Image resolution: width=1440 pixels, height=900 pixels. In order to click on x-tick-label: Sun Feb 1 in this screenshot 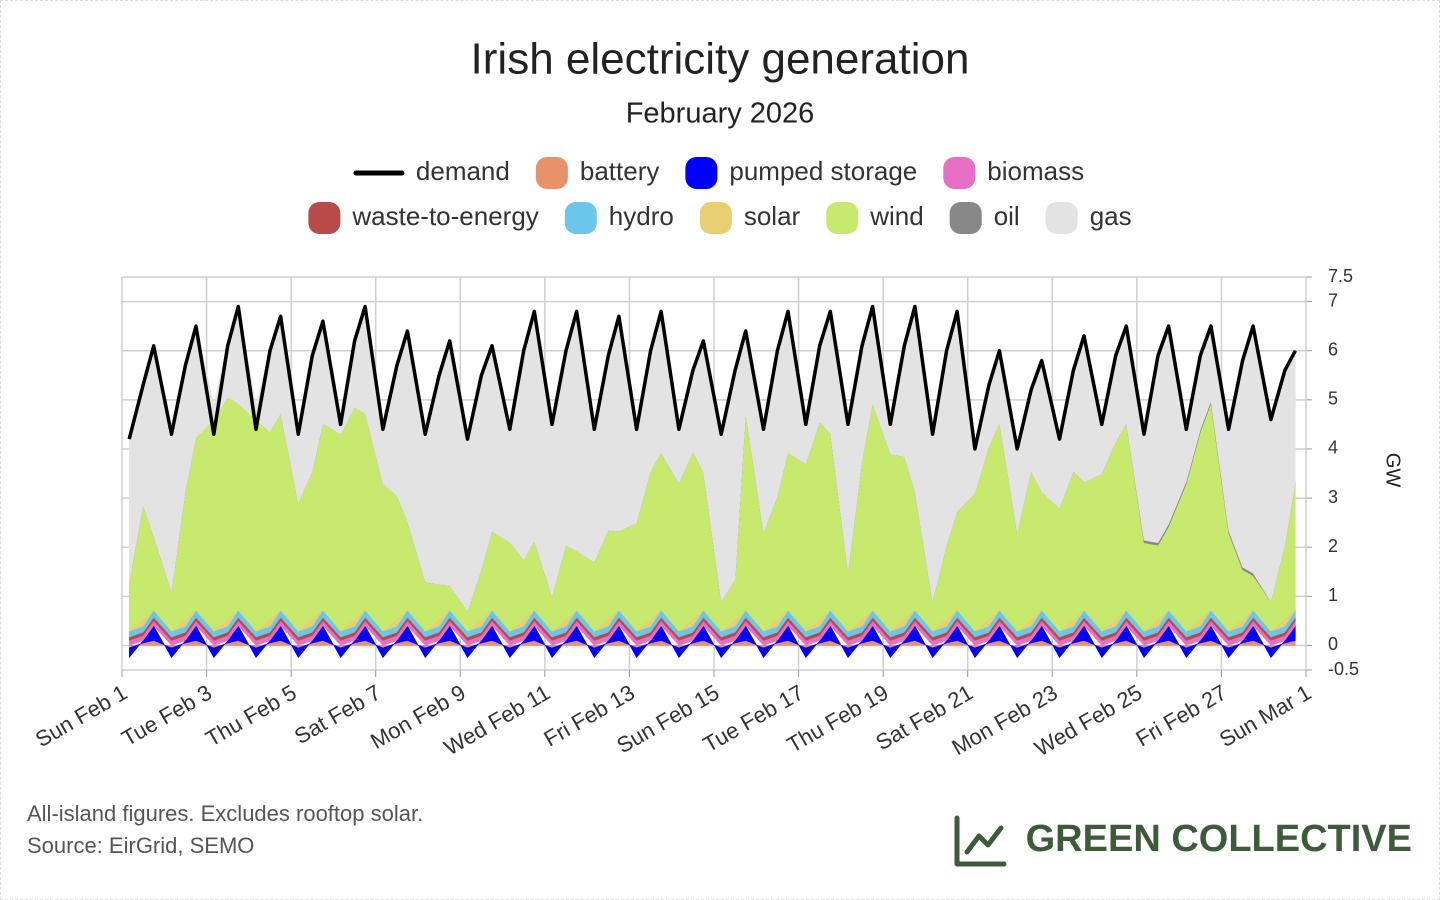, I will do `click(81, 716)`.